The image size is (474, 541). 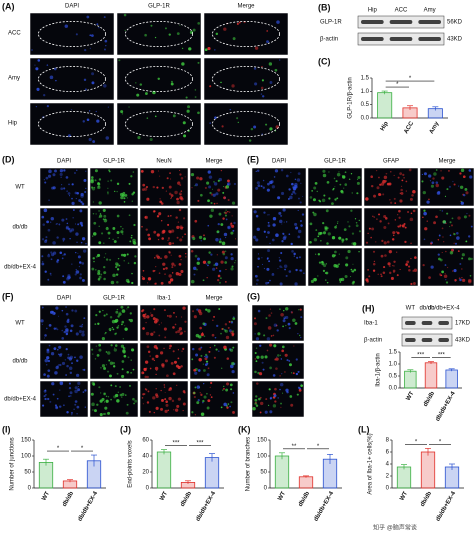 What do you see at coordinates (427, 309) in the screenshot?
I see `lane-label: db/db` at bounding box center [427, 309].